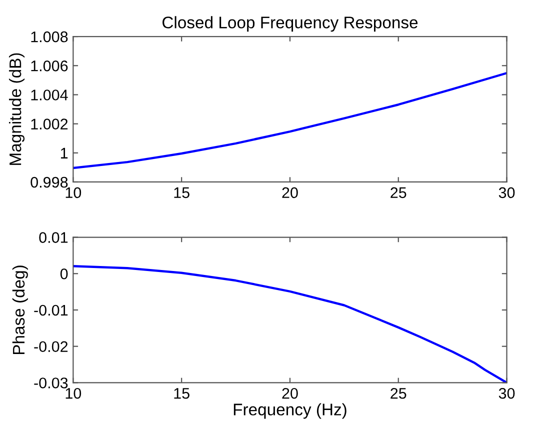 Image resolution: width=542 pixels, height=430 pixels. Describe the element at coordinates (49, 66) in the screenshot. I see `y-tick-label: 1.006` at that location.